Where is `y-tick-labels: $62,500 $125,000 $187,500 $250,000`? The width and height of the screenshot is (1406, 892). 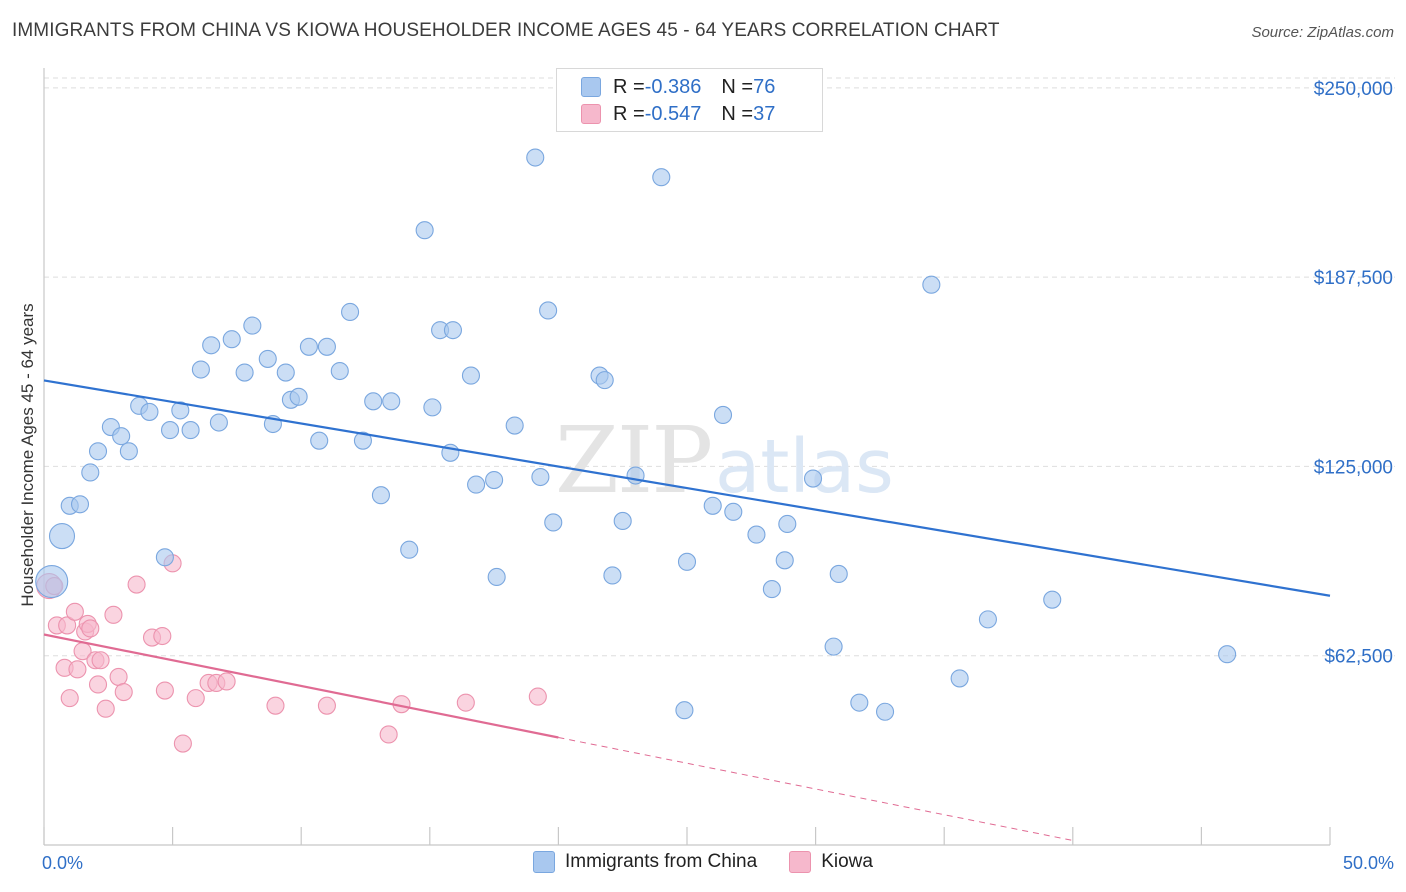
y-tick-labels: $62,500 $125,000 $187,500 $250,000 is located at coordinates (1353, 373).